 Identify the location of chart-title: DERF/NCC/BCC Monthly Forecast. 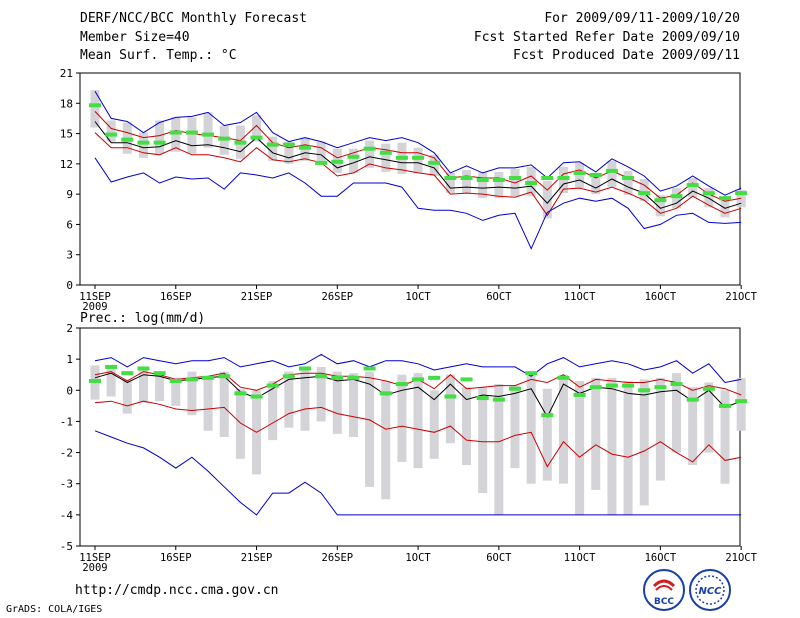
(193, 18).